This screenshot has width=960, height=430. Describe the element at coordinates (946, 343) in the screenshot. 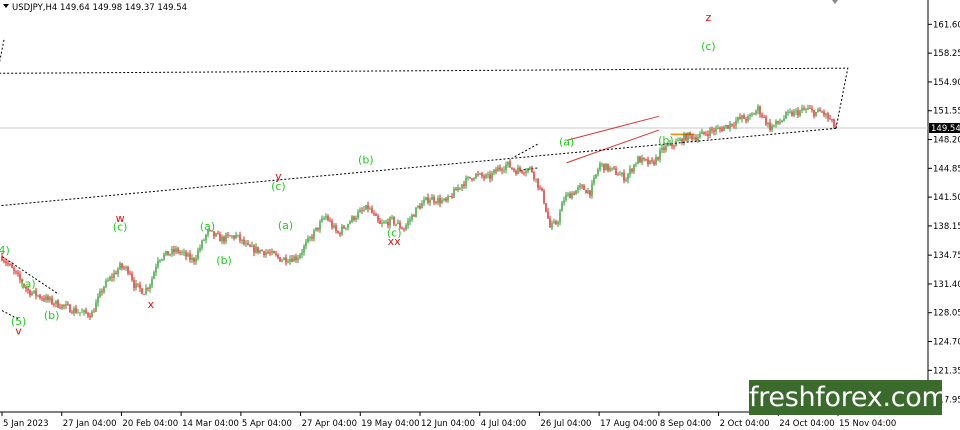

I see `y-tick-label: 124.70` at that location.